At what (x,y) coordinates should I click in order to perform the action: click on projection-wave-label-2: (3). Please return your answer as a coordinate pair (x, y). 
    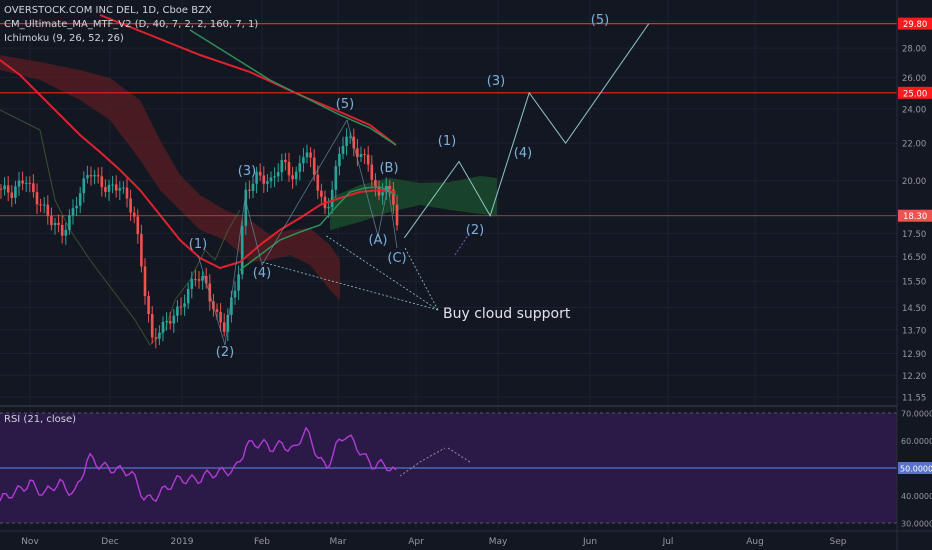
    Looking at the image, I should click on (496, 81).